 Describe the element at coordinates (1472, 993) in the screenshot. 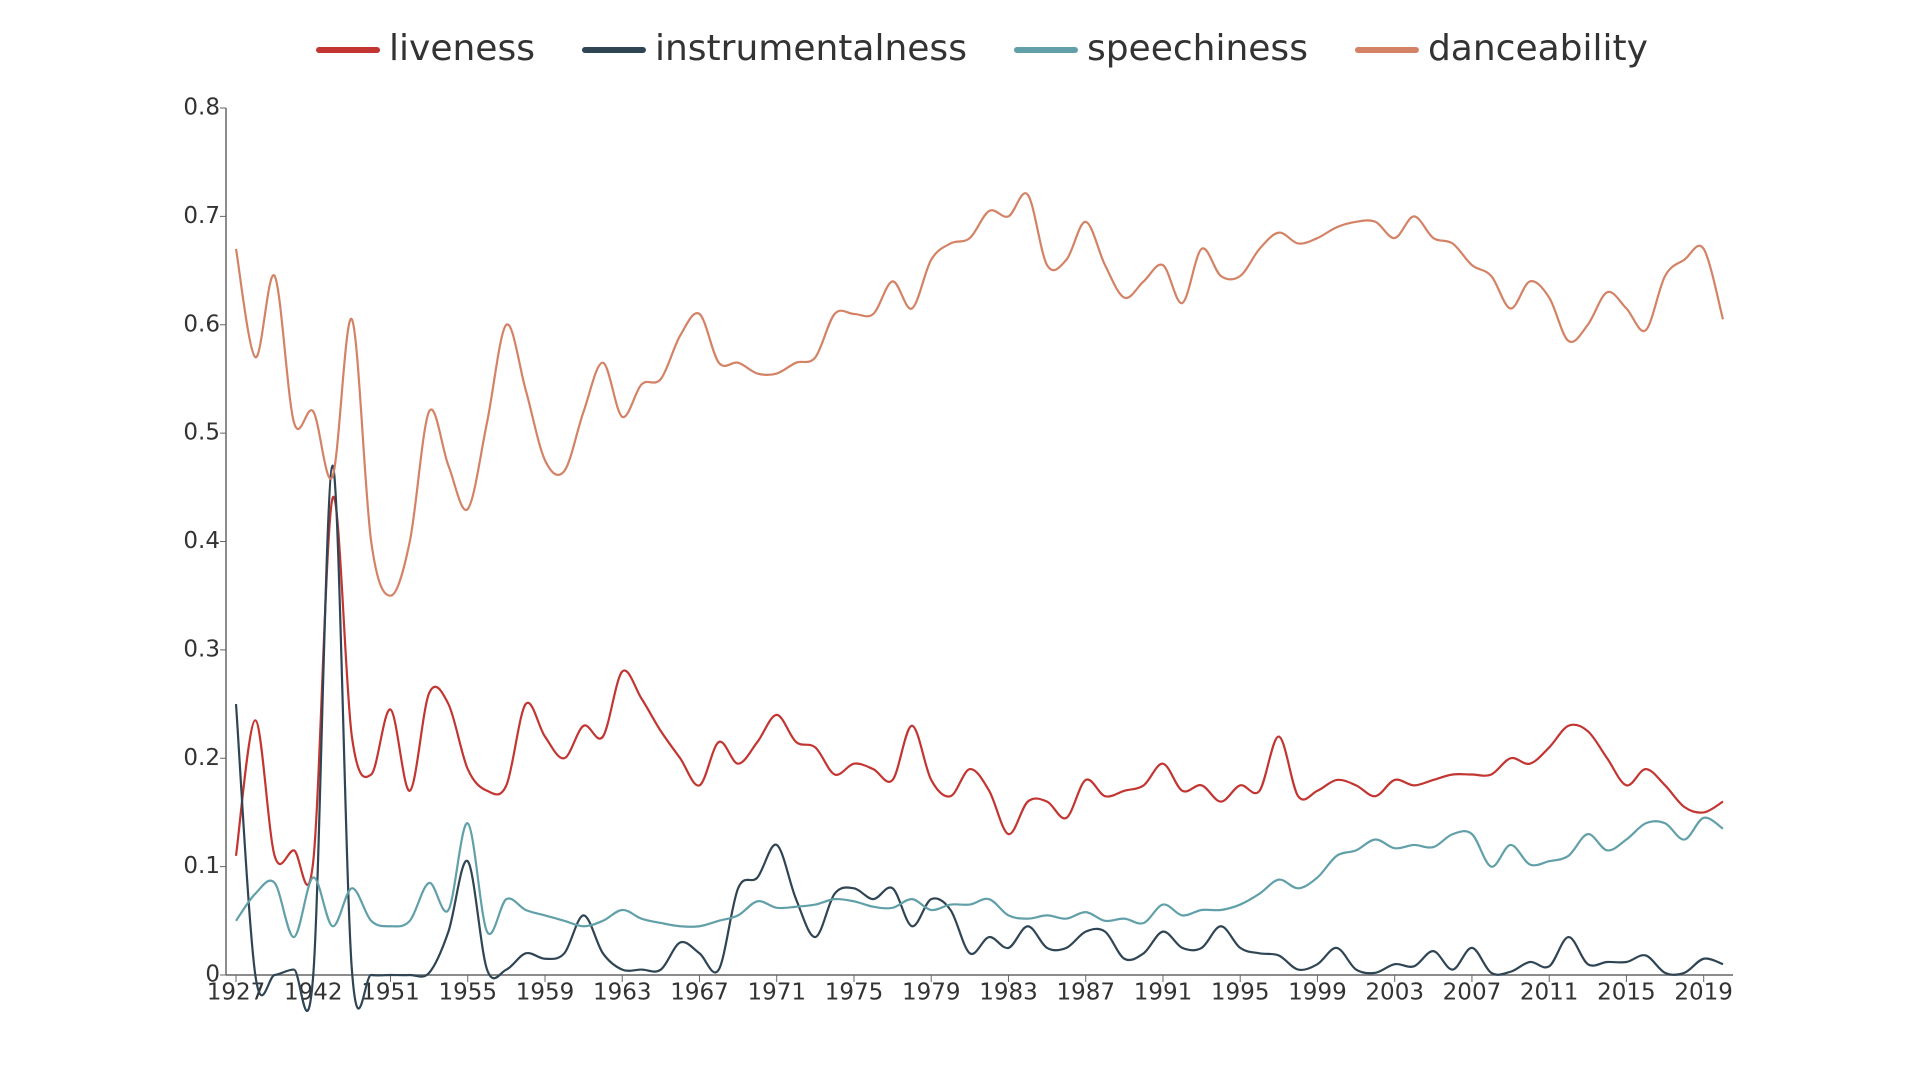

I see `x-tick-label: 2007` at that location.